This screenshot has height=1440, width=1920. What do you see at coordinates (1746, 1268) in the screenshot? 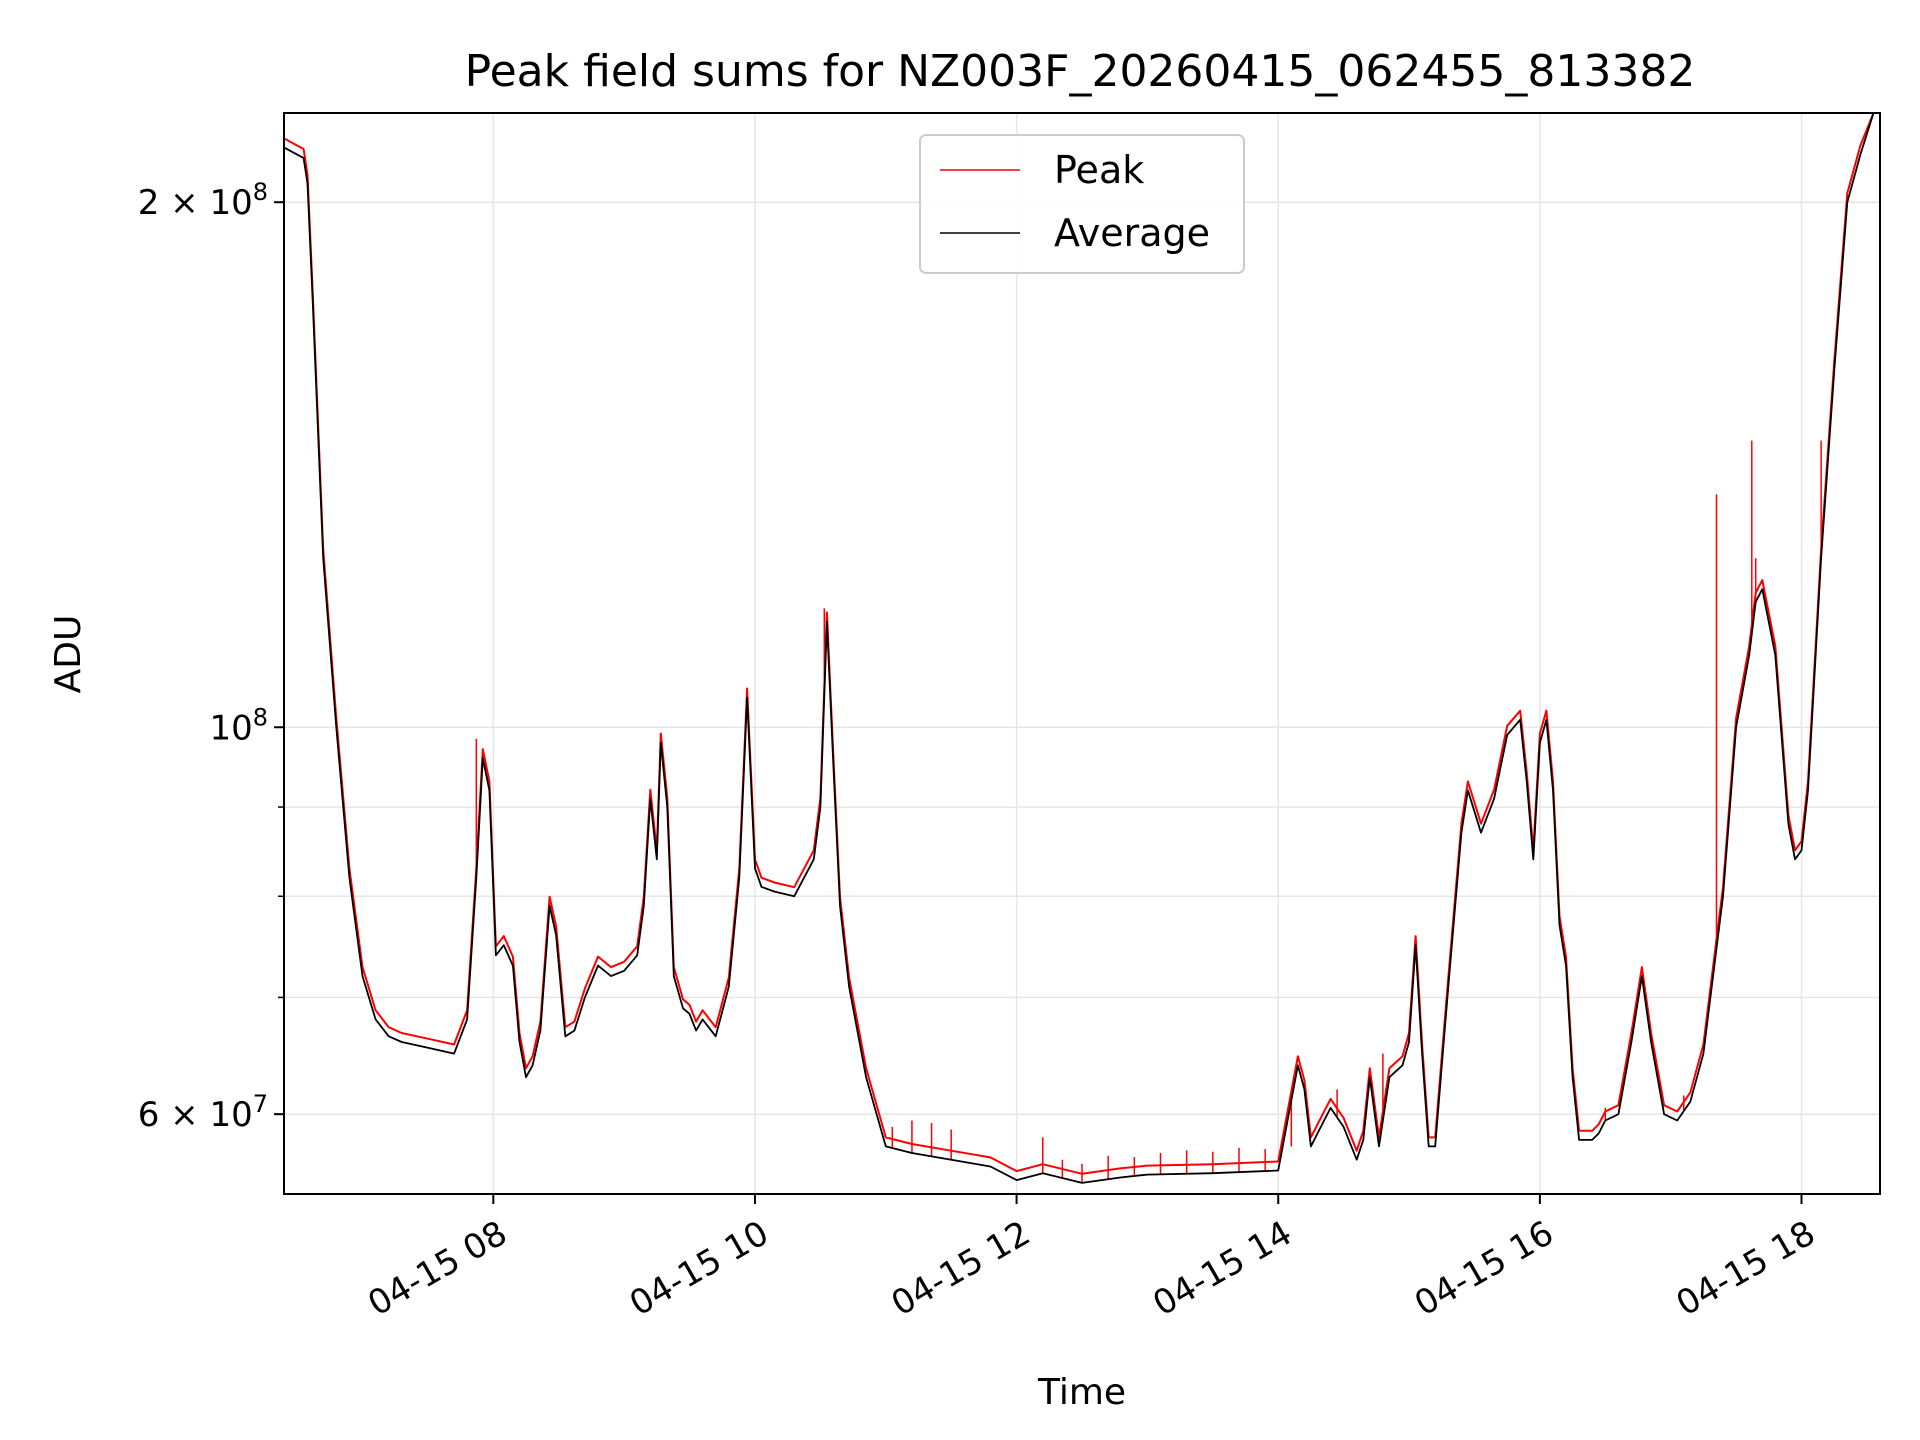
I see `x-tick-label: 04-15 18` at bounding box center [1746, 1268].